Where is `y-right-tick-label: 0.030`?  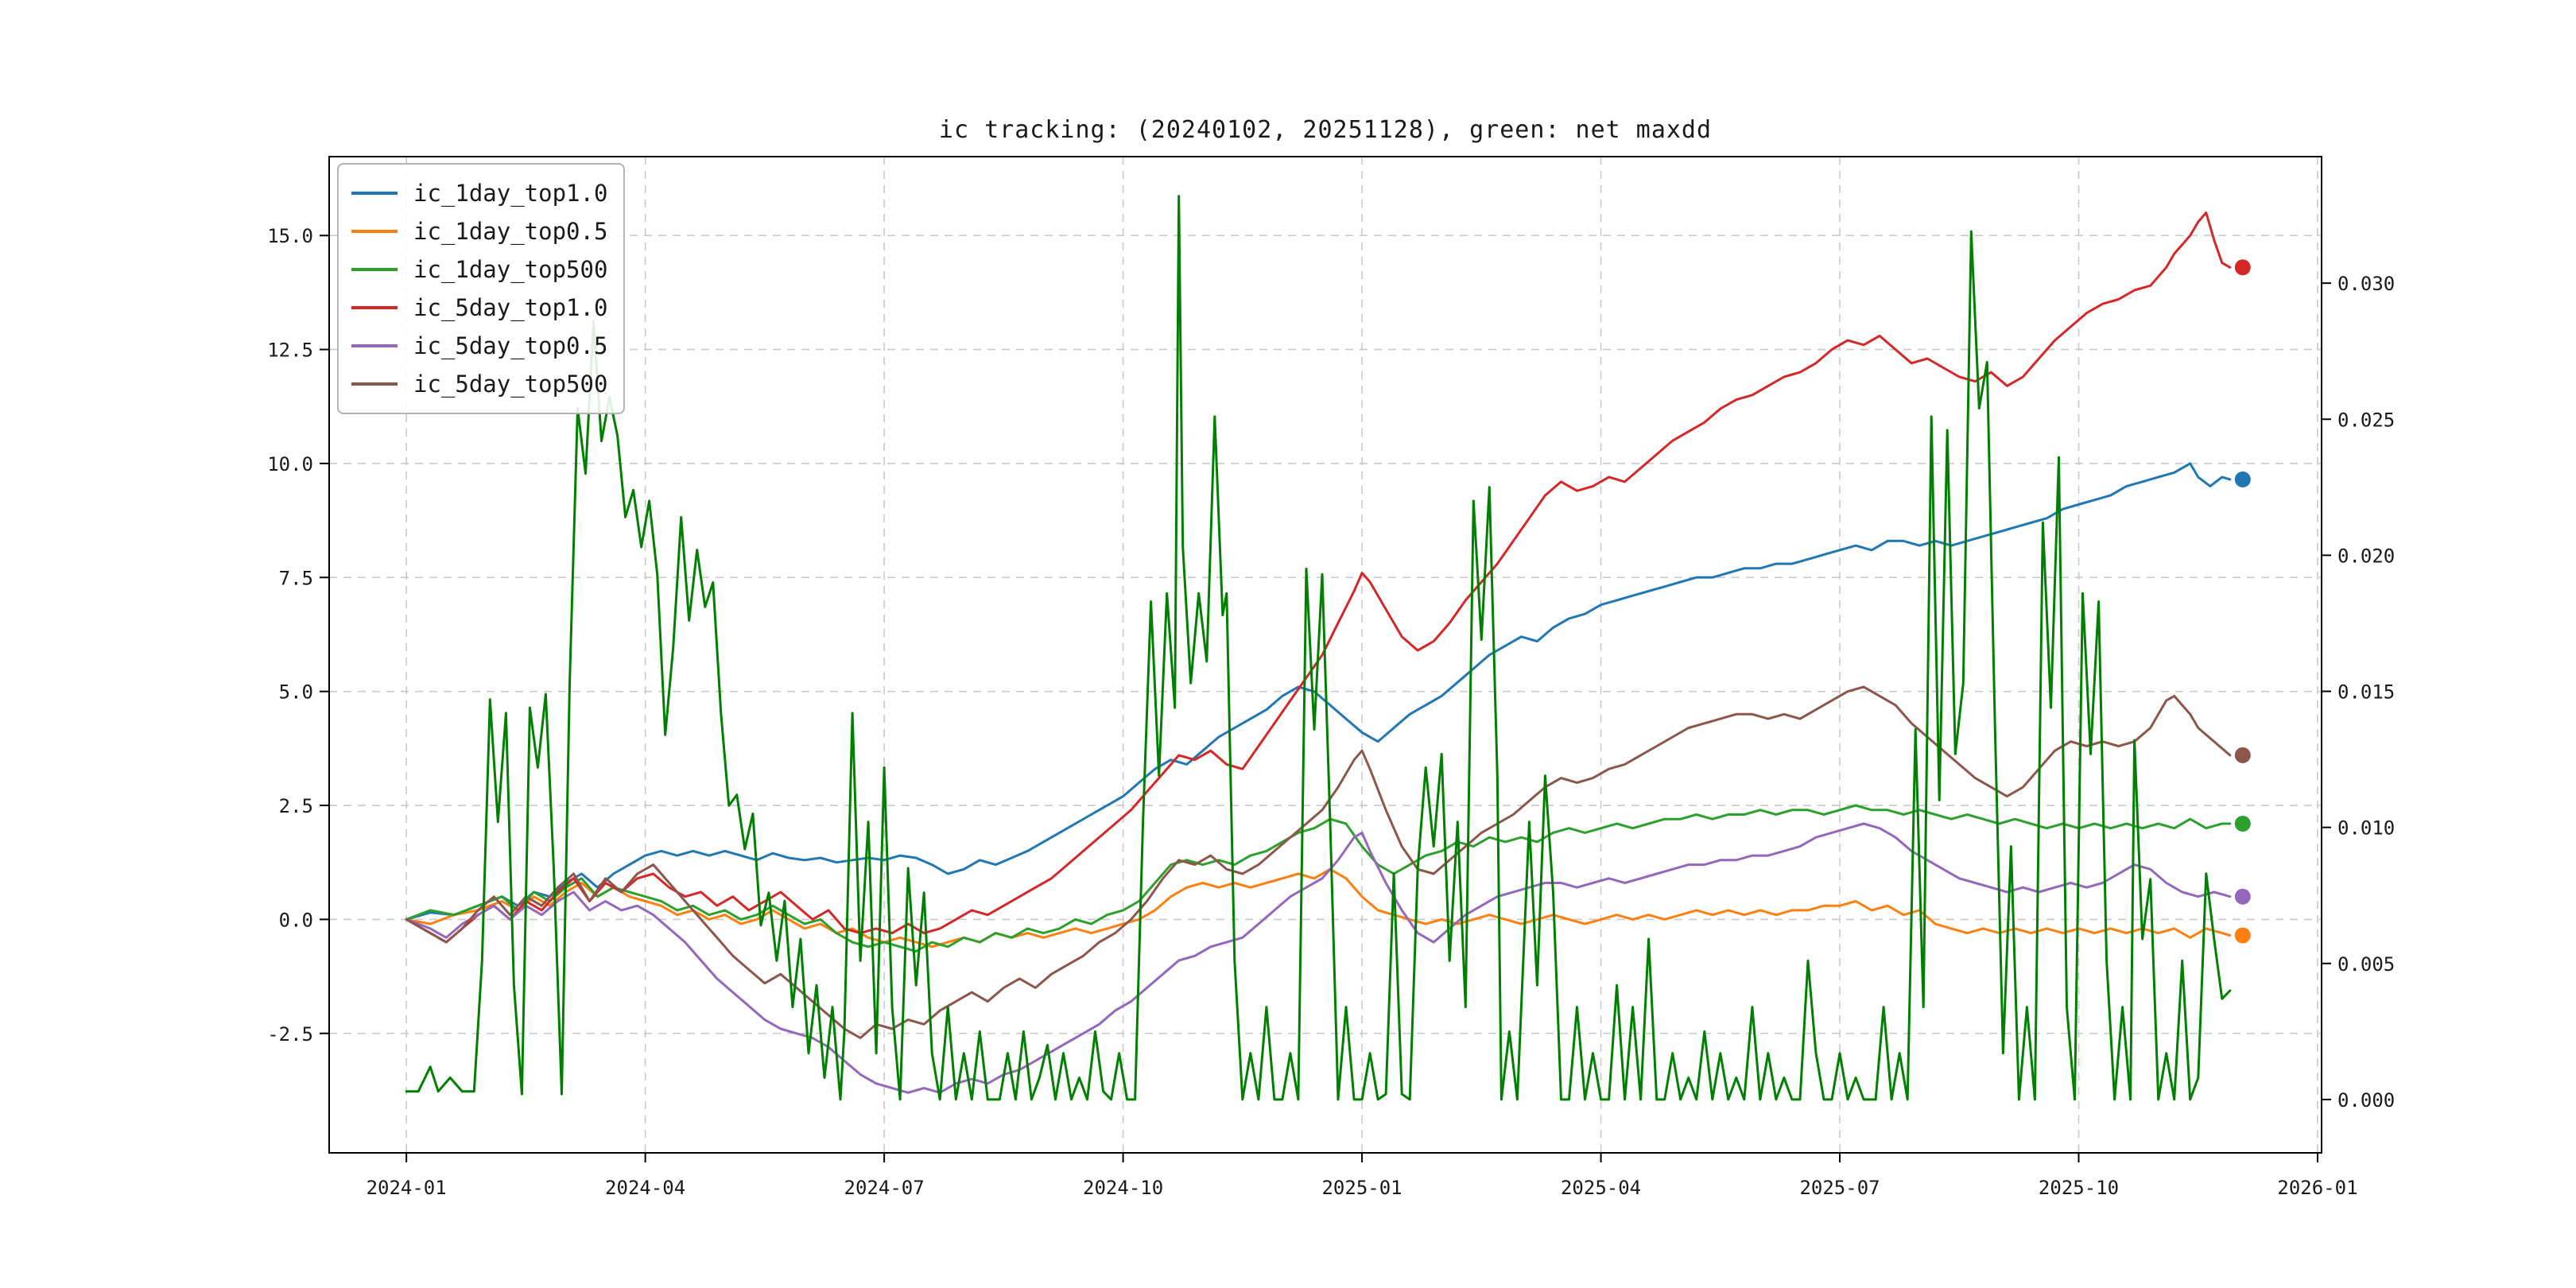
y-right-tick-label: 0.030 is located at coordinates (2366, 284).